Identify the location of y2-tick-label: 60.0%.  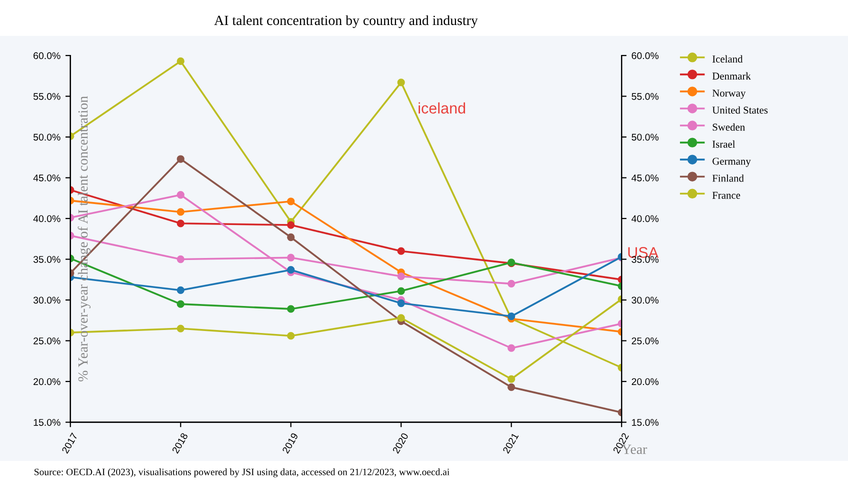
(645, 56).